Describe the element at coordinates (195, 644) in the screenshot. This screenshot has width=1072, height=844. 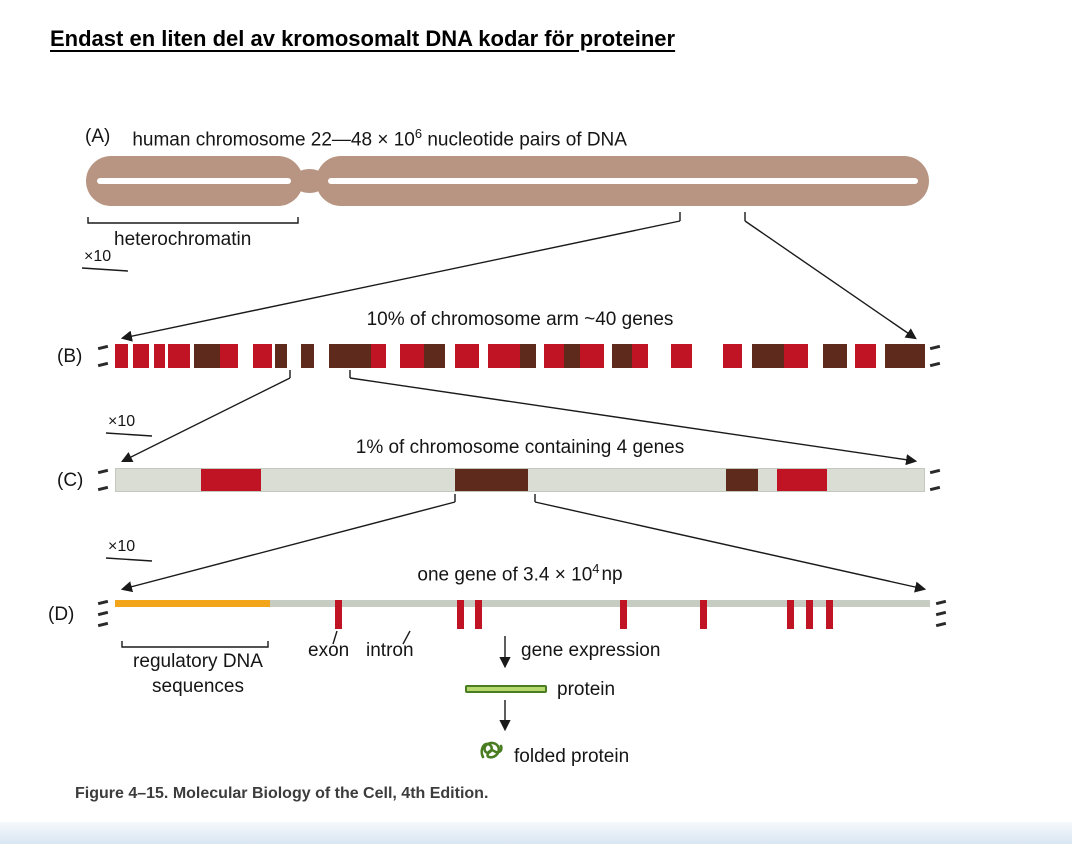
I see `regulatory-bracket` at that location.